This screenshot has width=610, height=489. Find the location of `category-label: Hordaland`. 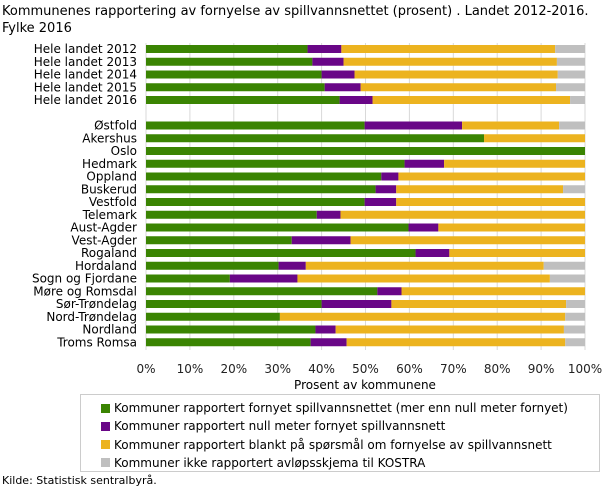

category-label: Hordaland is located at coordinates (106, 266).